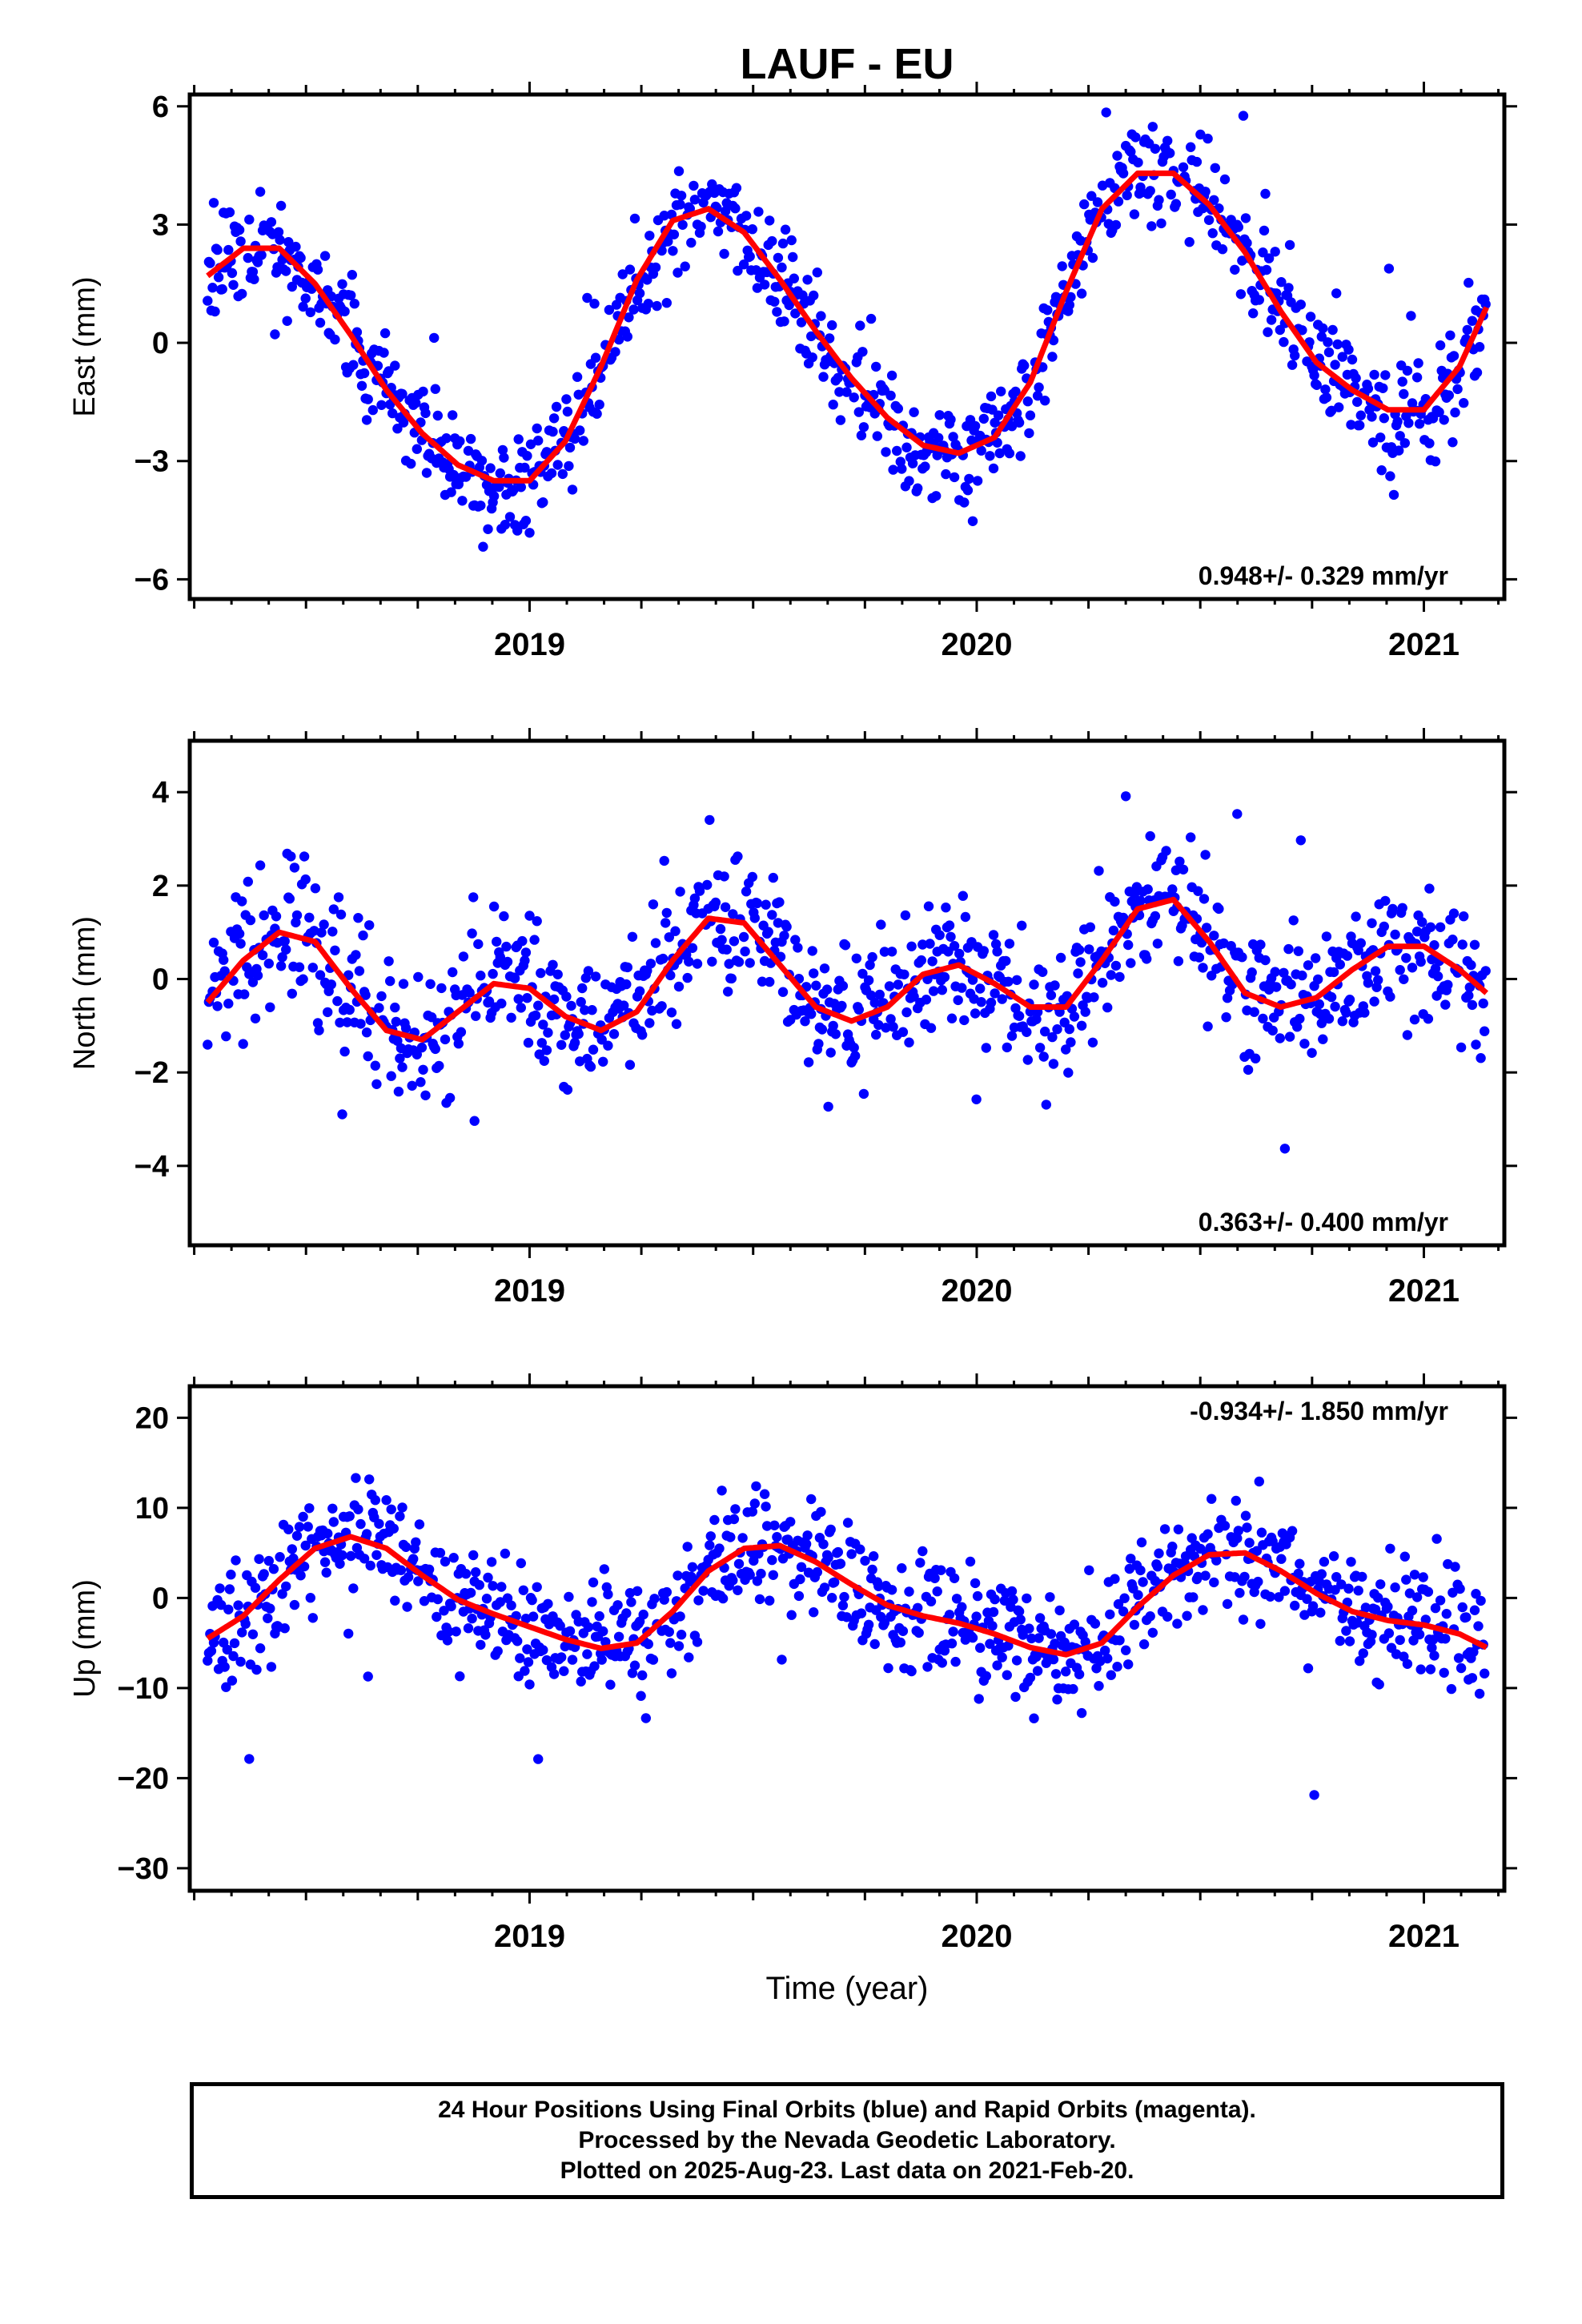 The width and height of the screenshot is (1582, 2324). I want to click on xtick-label-east: 2019, so click(529, 644).